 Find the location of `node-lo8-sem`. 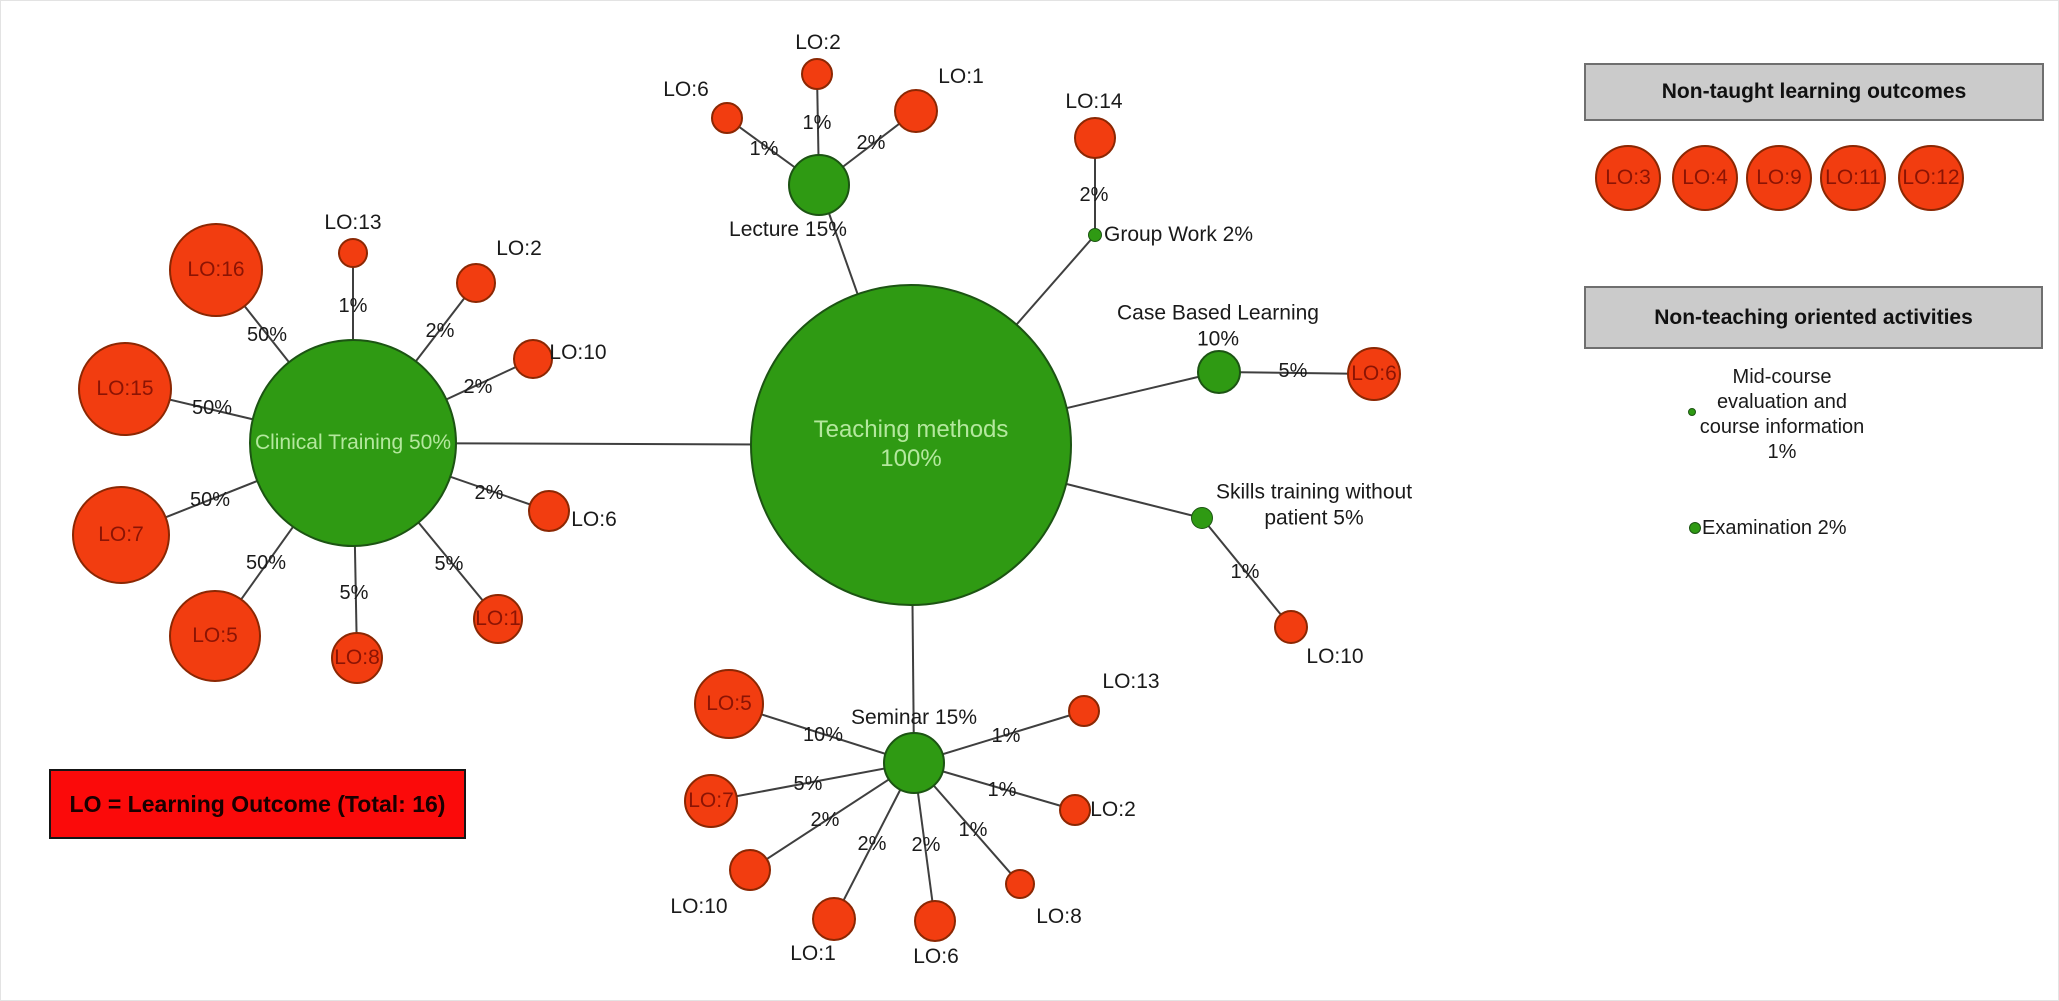

node-lo8-sem is located at coordinates (1020, 884).